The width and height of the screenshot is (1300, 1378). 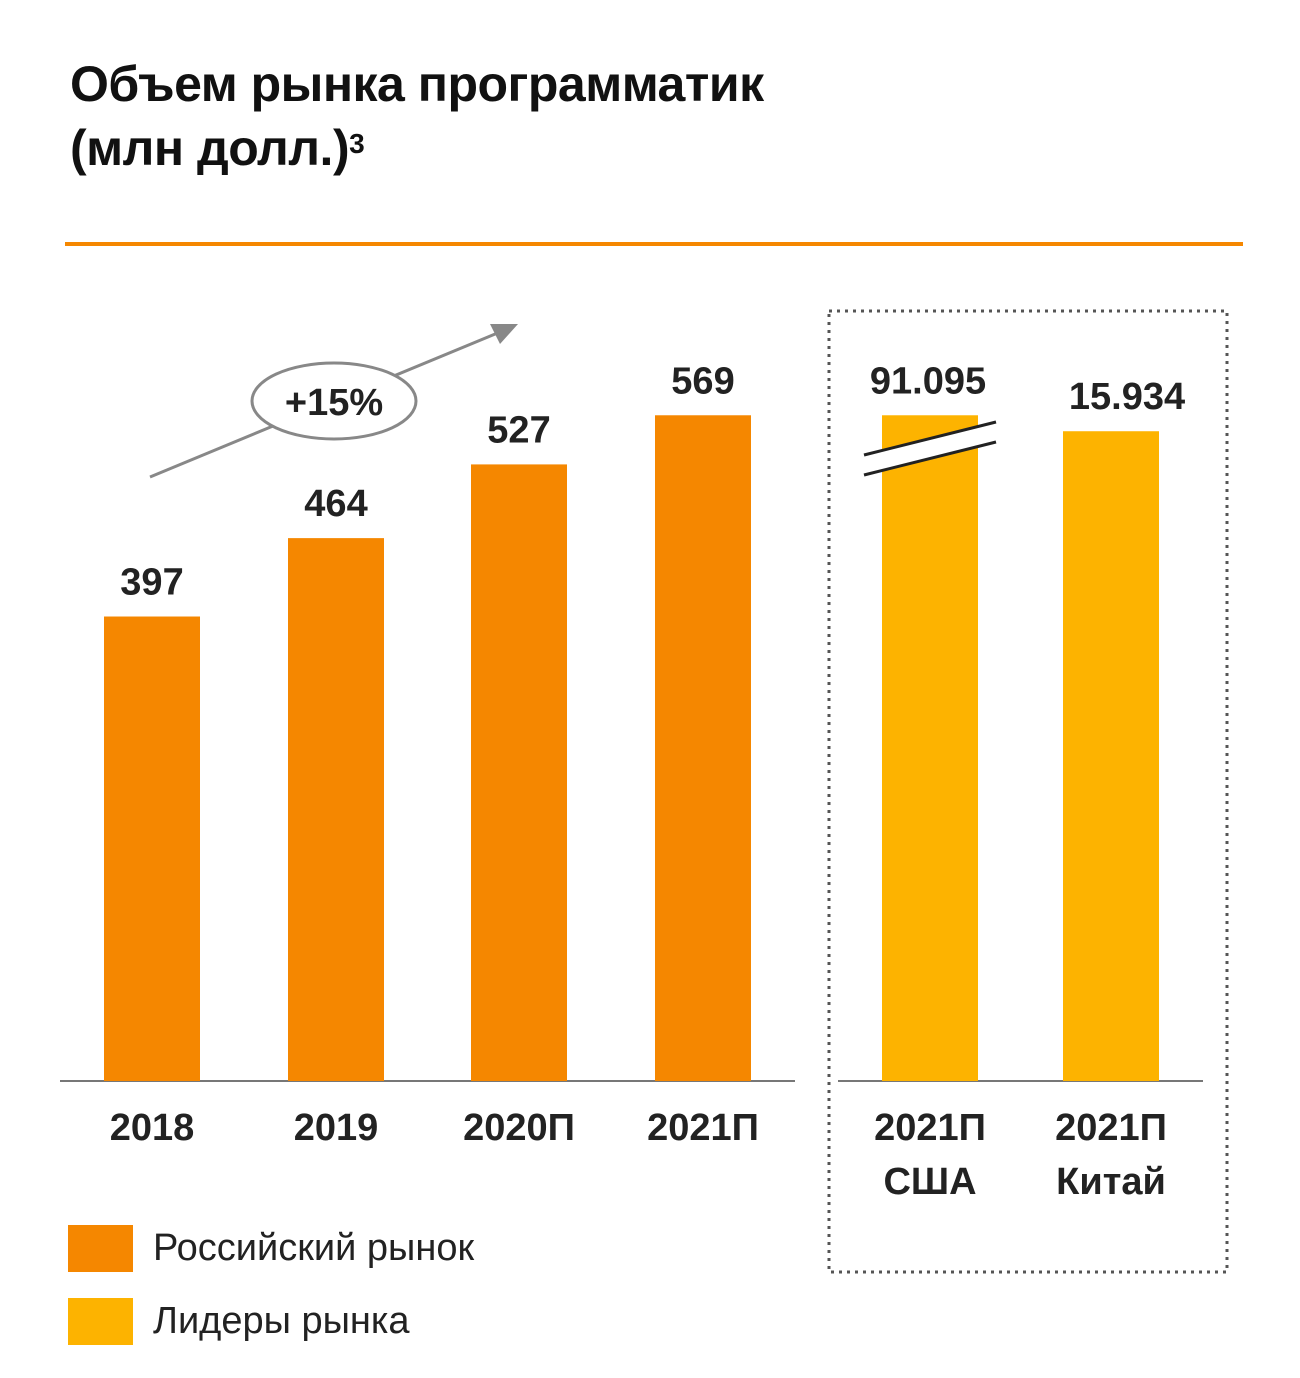 I want to click on title-rule, so click(x=654, y=244).